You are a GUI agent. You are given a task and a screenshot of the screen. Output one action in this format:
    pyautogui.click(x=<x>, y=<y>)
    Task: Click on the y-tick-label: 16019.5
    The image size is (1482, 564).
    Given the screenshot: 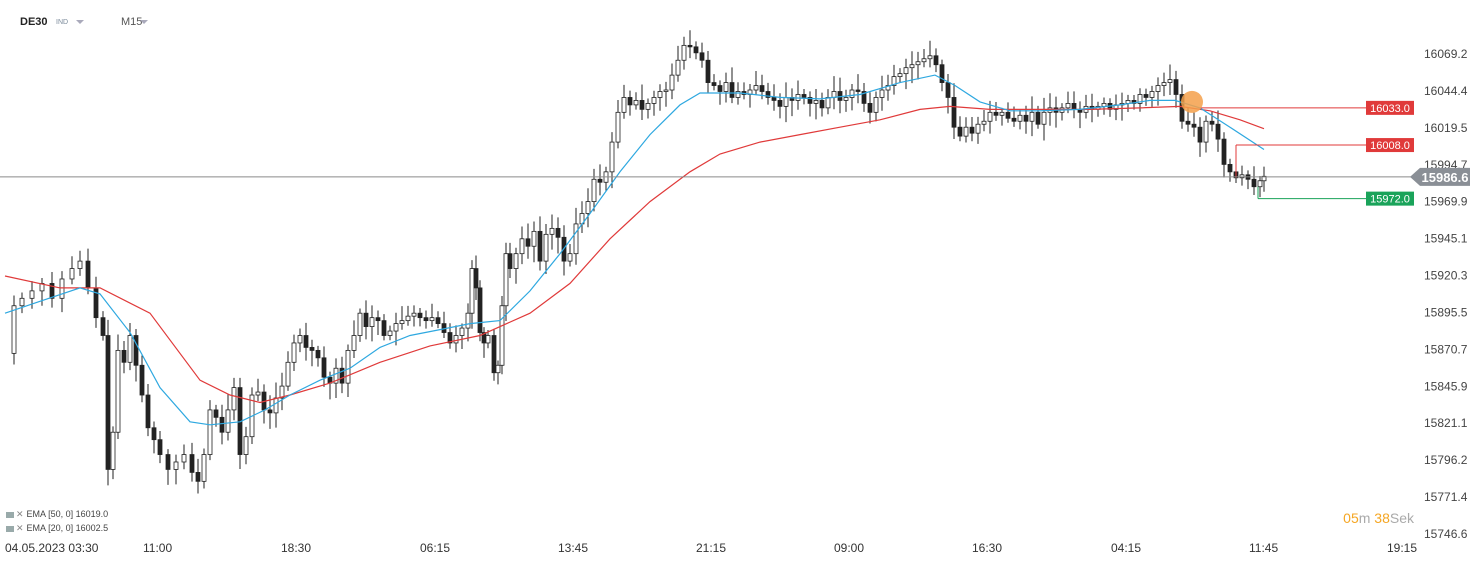 What is the action you would take?
    pyautogui.click(x=1446, y=128)
    